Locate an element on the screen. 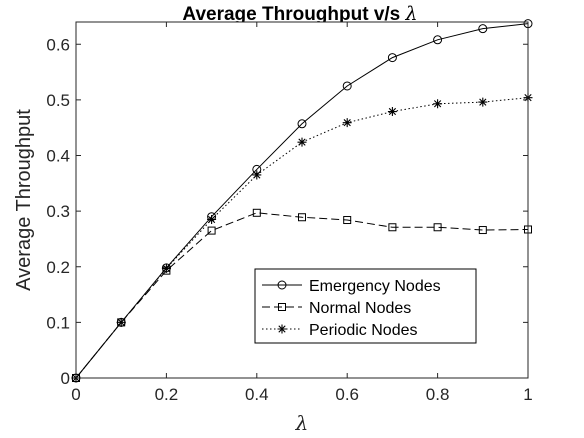  legend-entry-1: Emergency Nodes is located at coordinates (351, 286).